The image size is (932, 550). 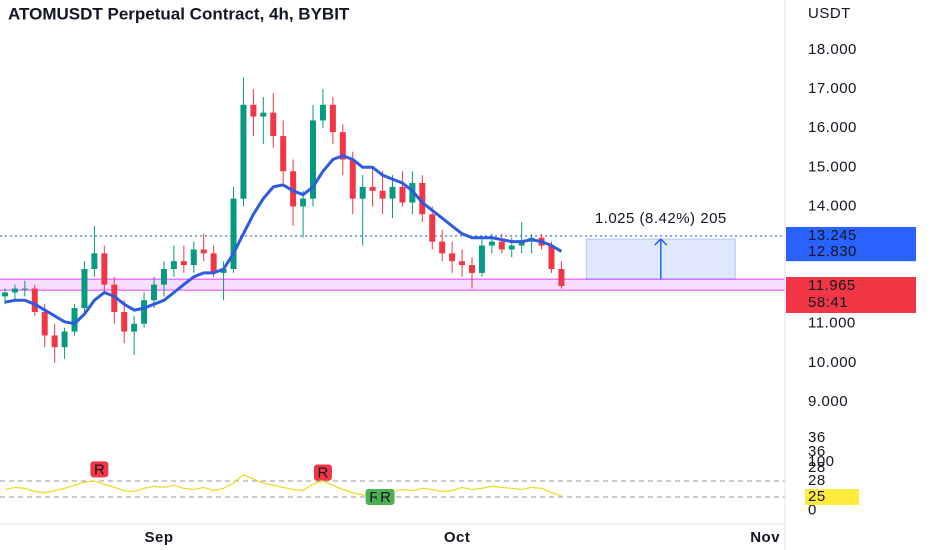 I want to click on y-tick-label: 14.000, so click(x=832, y=205).